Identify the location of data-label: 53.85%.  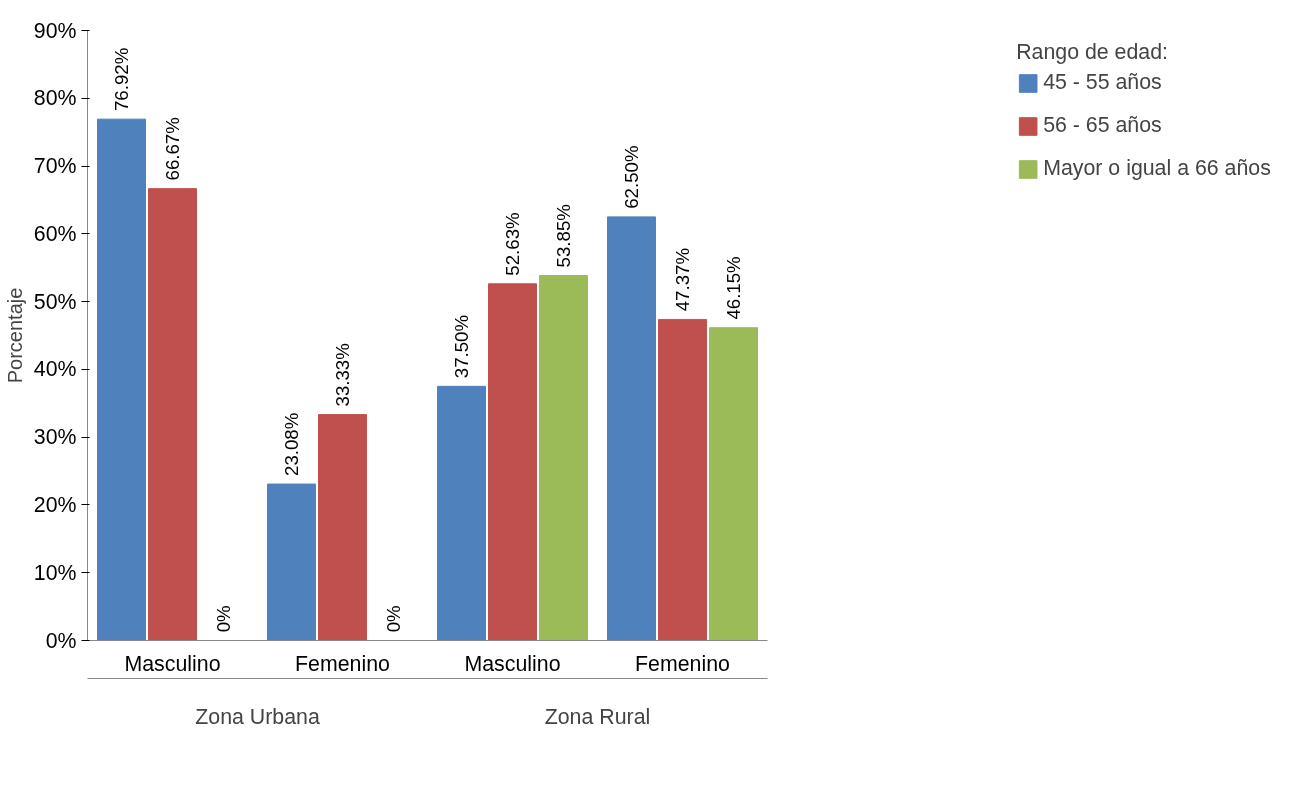
(563, 236).